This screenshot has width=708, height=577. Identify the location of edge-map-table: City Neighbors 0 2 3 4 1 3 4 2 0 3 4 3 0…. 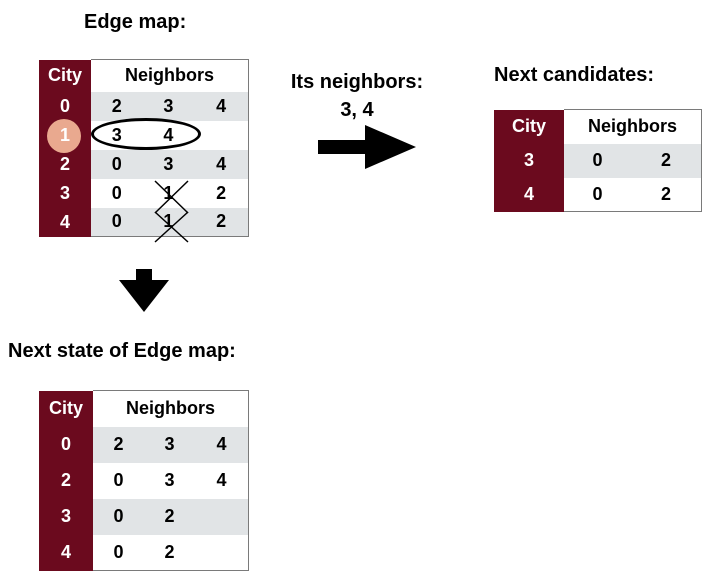
(144, 148).